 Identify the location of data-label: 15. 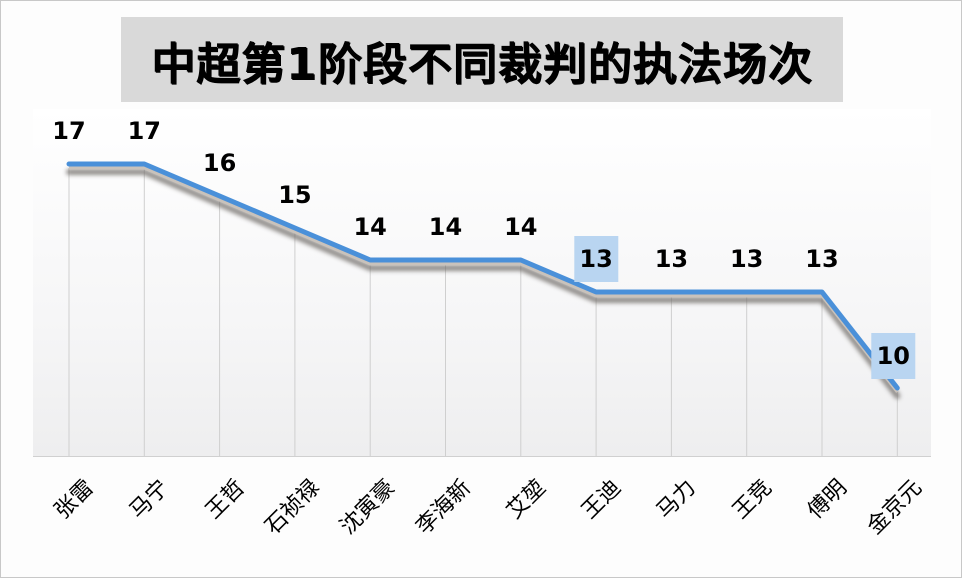
(295, 195).